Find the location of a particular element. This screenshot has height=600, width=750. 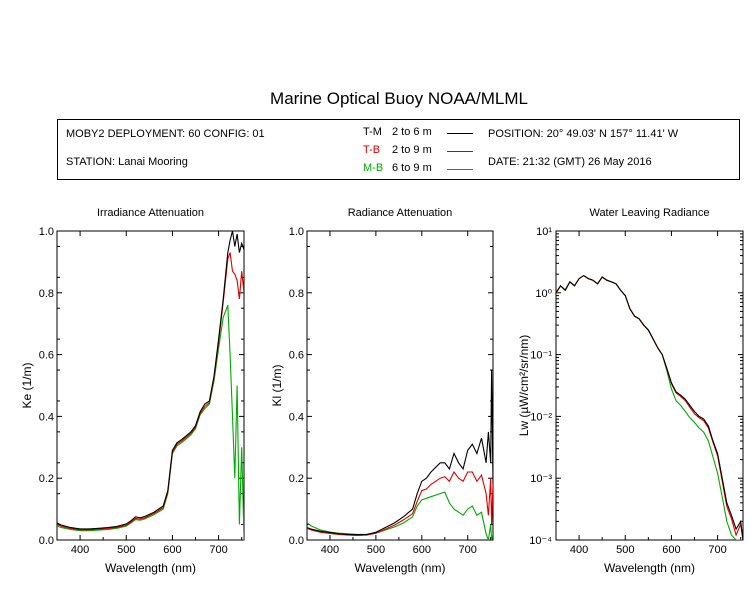

legend-line-tm is located at coordinates (460, 133).